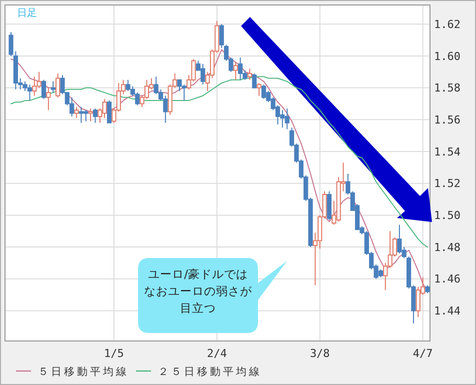 The height and width of the screenshot is (385, 476). I want to click on y-tick-label: 1.48, so click(447, 247).